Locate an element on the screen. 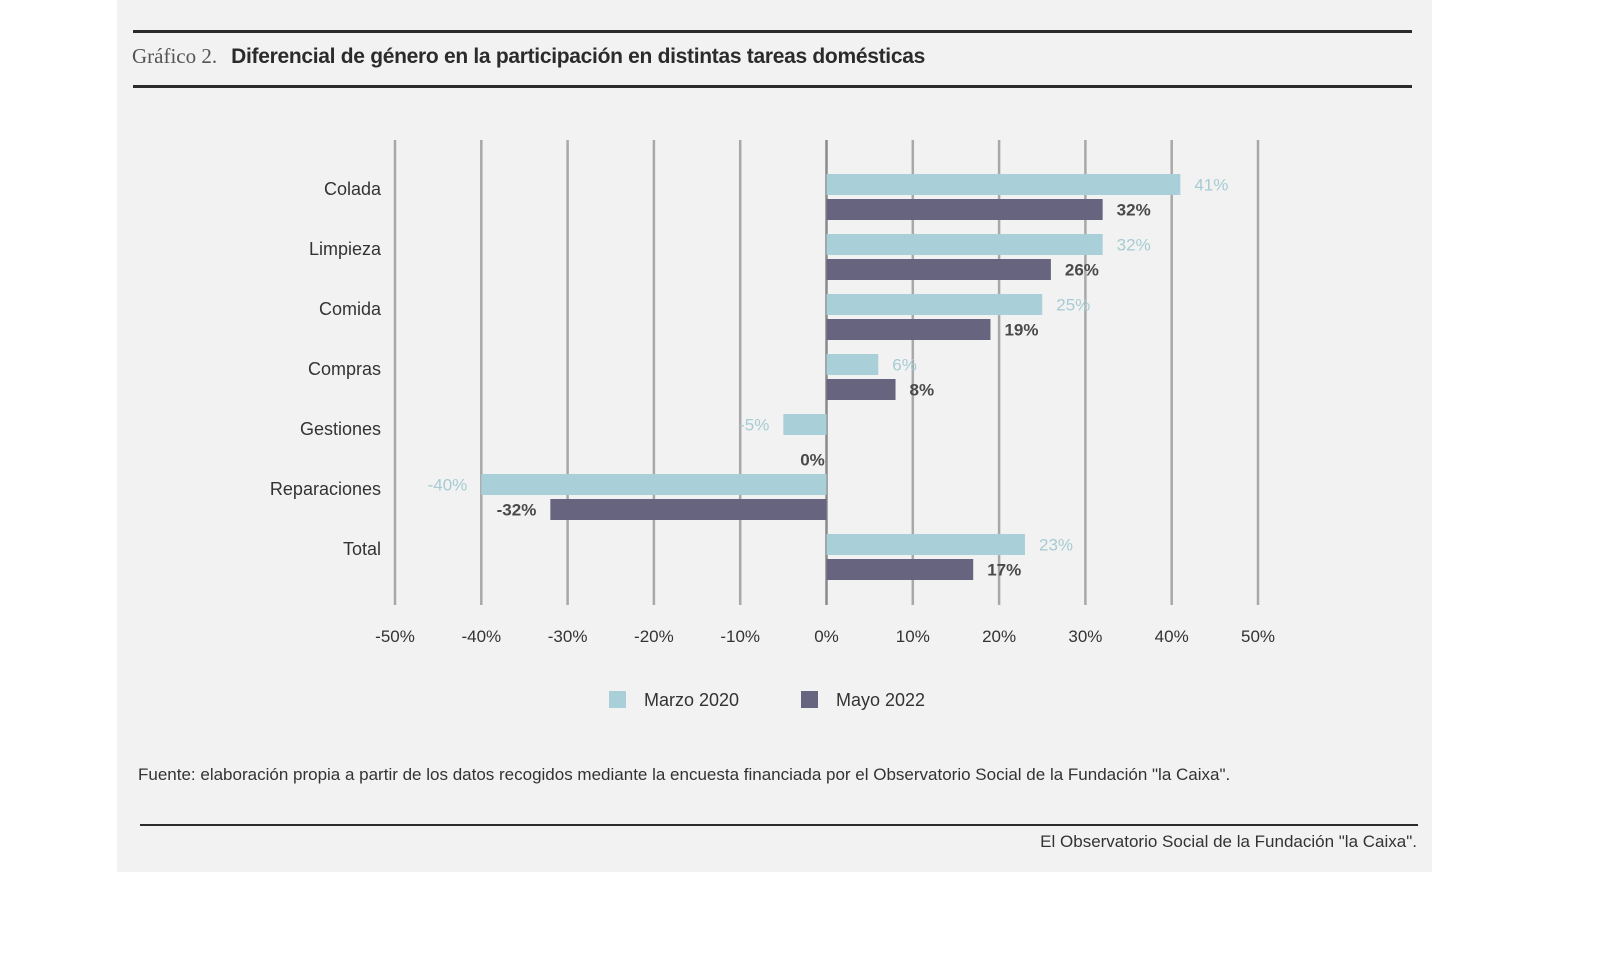  data-label: 0% is located at coordinates (812, 460).